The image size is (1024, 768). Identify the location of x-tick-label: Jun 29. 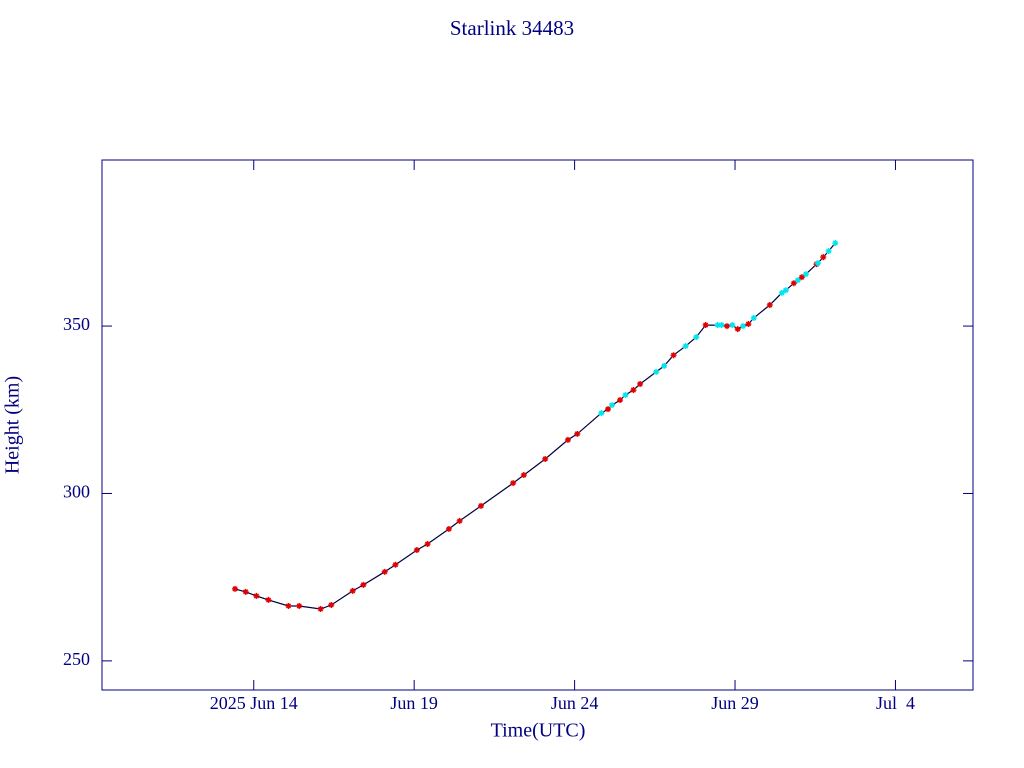
(735, 703).